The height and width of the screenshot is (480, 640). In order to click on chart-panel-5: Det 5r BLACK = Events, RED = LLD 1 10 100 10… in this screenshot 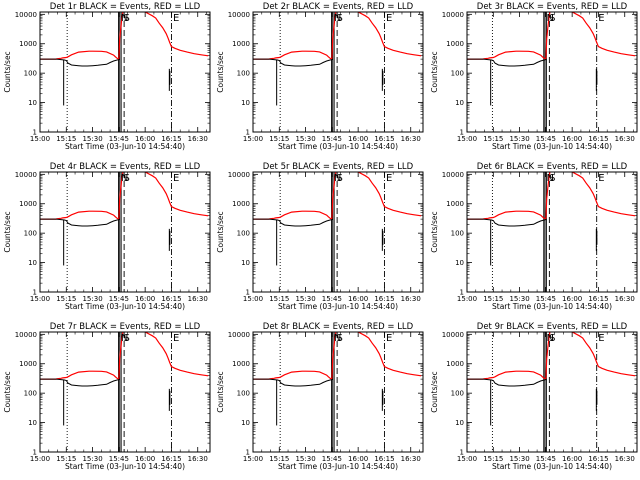, I will do `click(320, 236)`.